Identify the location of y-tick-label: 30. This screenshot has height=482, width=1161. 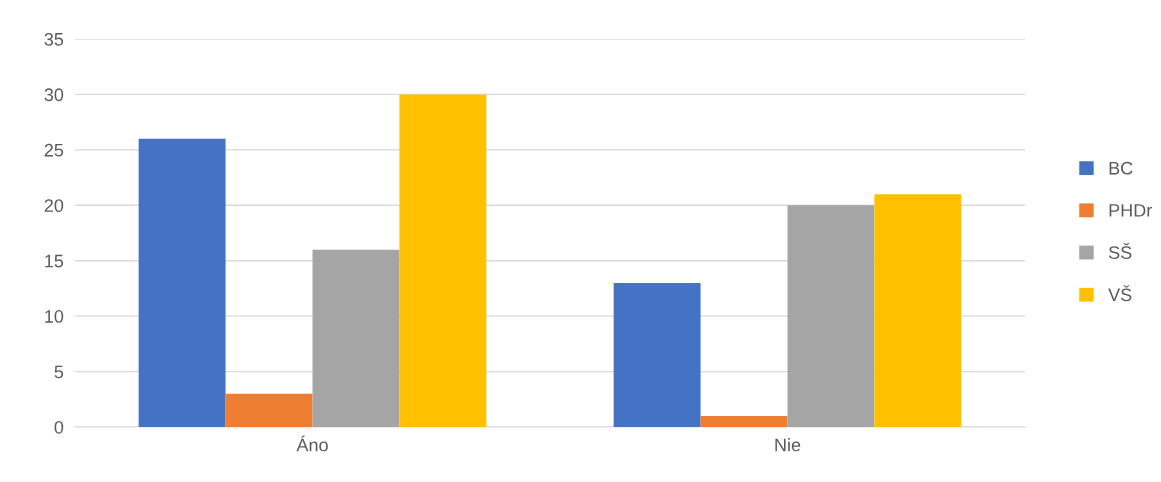
(54, 95).